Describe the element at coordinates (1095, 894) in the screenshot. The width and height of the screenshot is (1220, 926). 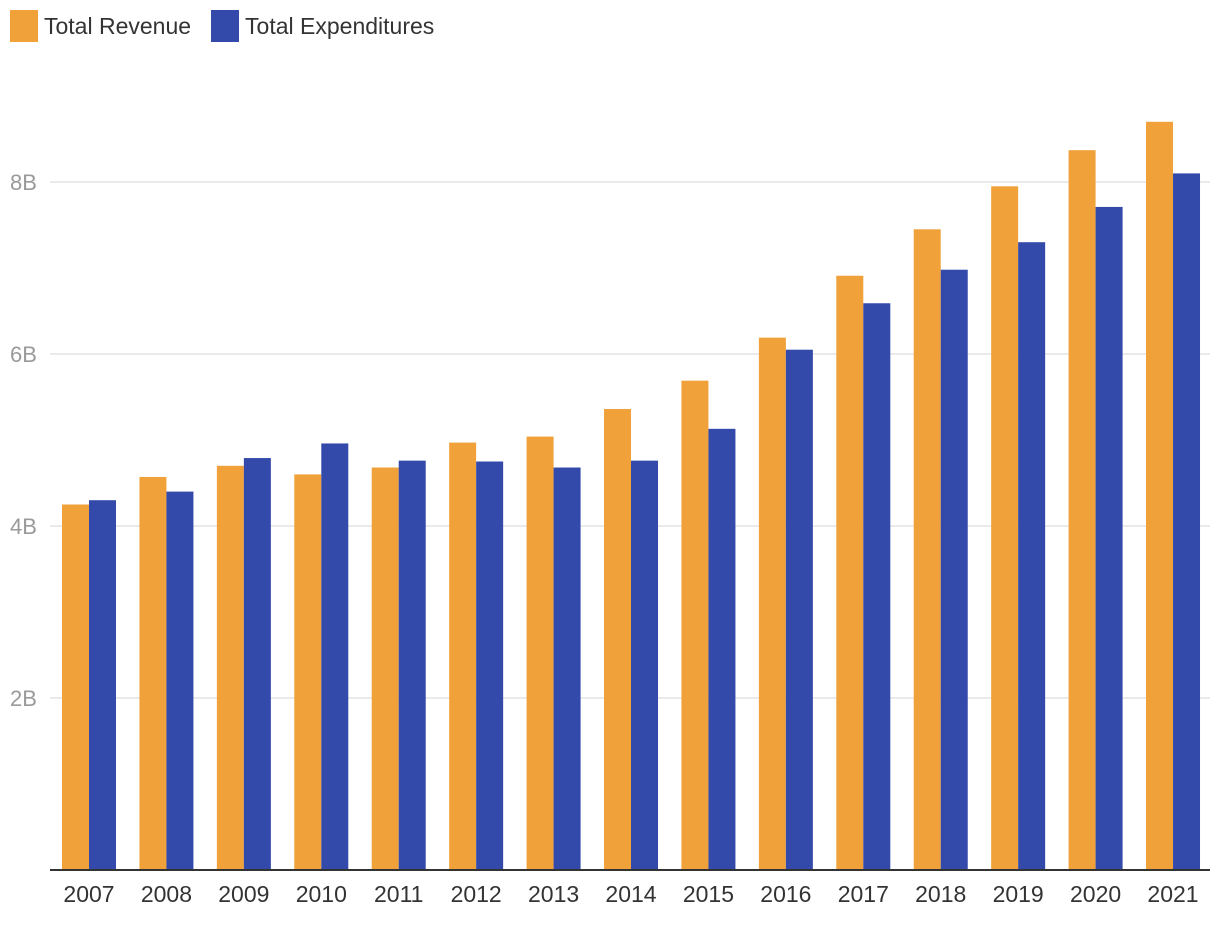
I see `x-tick-label-2020: 2020` at that location.